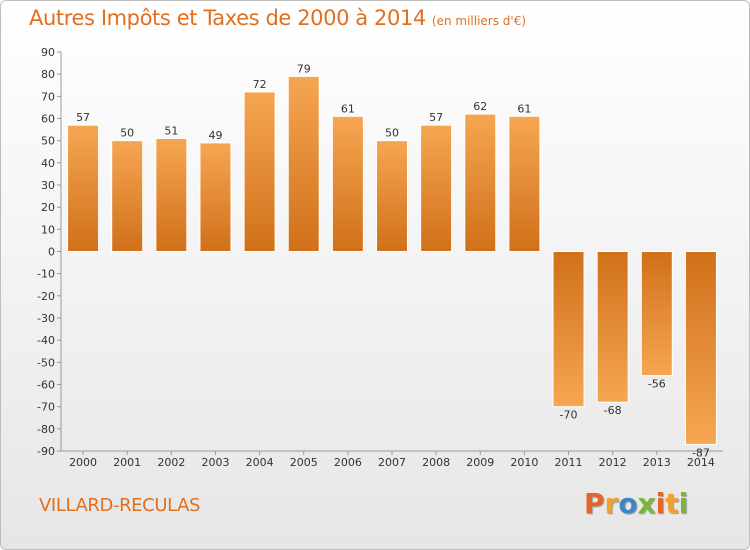  I want to click on data-label: -70, so click(569, 415).